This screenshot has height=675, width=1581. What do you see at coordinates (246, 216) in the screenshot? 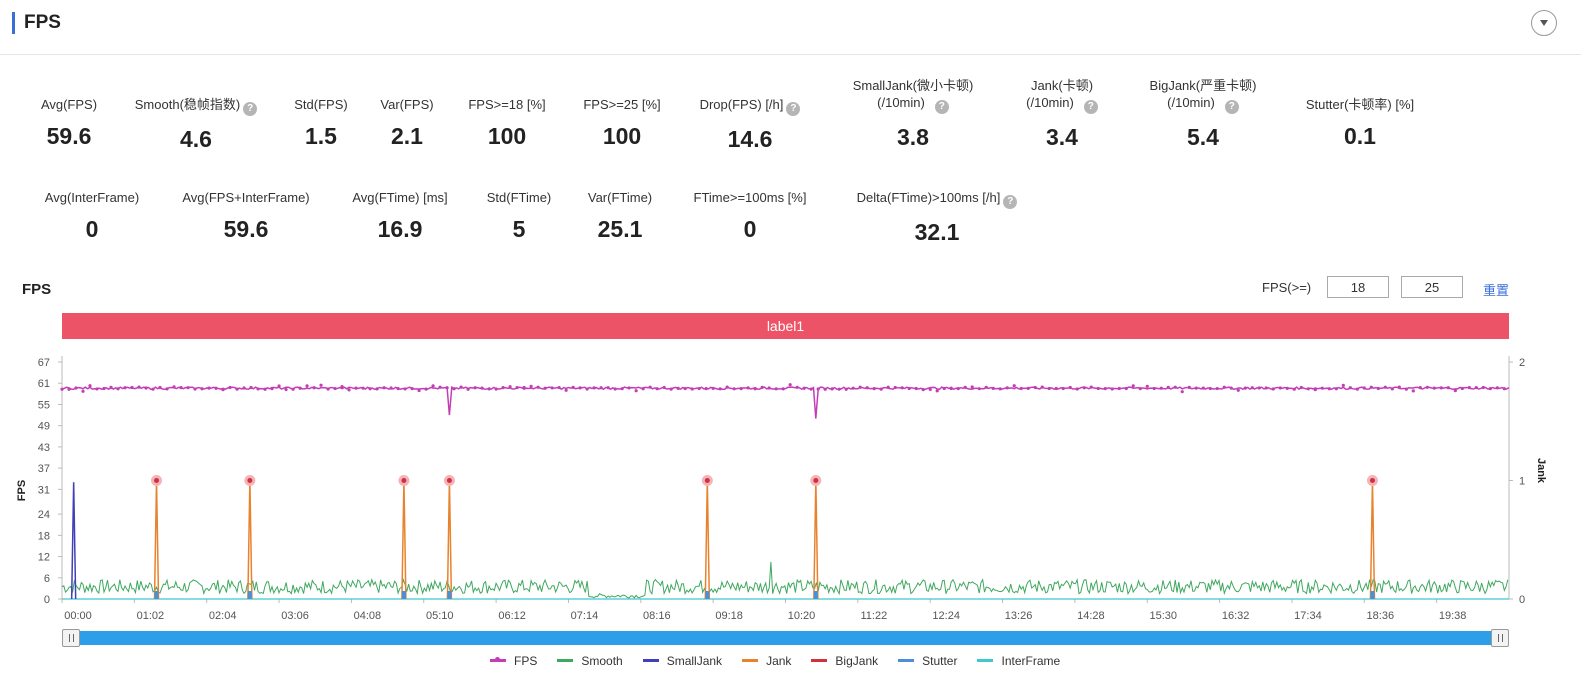
I see `stat-row2-1: Avg(FPS+InterFrame) 59.6` at bounding box center [246, 216].